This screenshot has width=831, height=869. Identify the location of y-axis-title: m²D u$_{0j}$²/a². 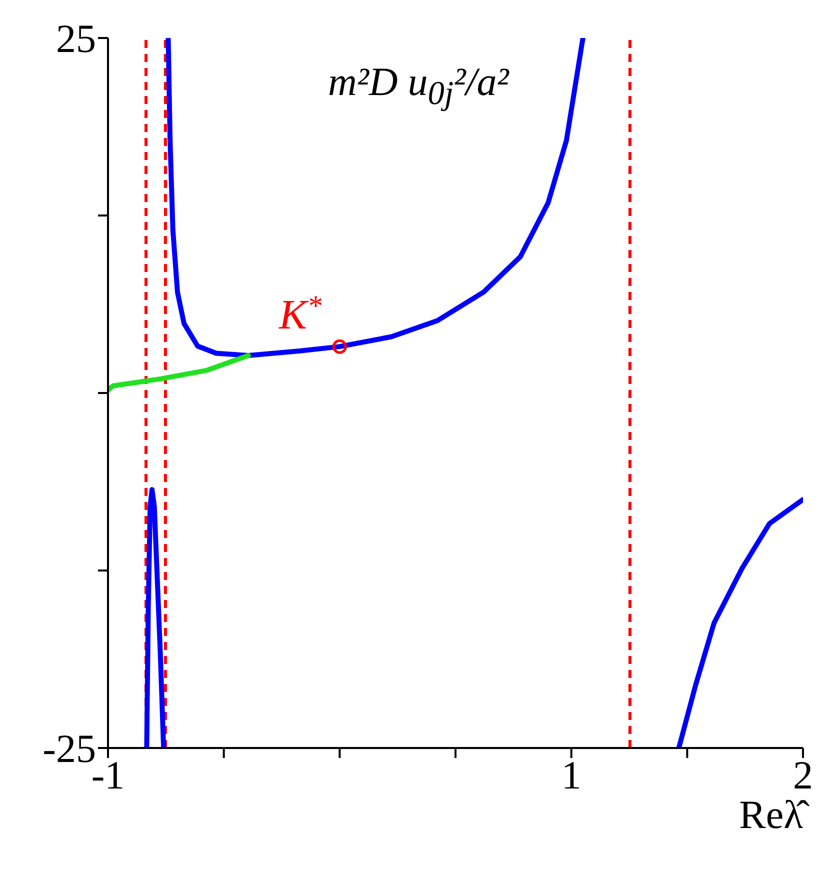
(418, 85).